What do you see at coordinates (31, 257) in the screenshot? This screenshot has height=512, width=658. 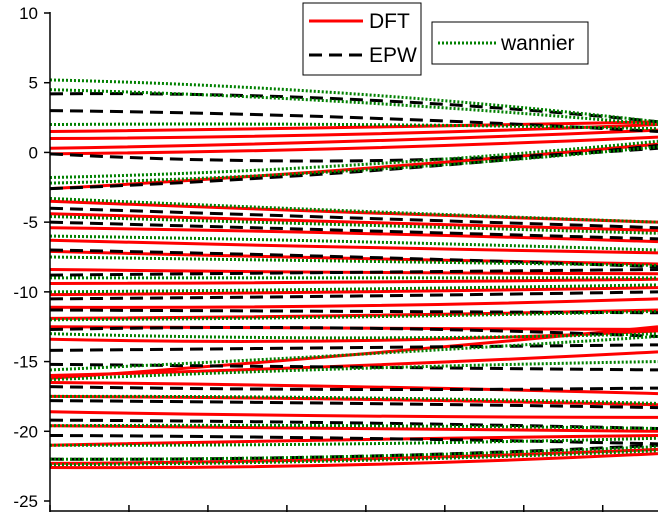 I see `y-axis-ticks: 10 5 0 -5 -10 -15 -20 -25` at bounding box center [31, 257].